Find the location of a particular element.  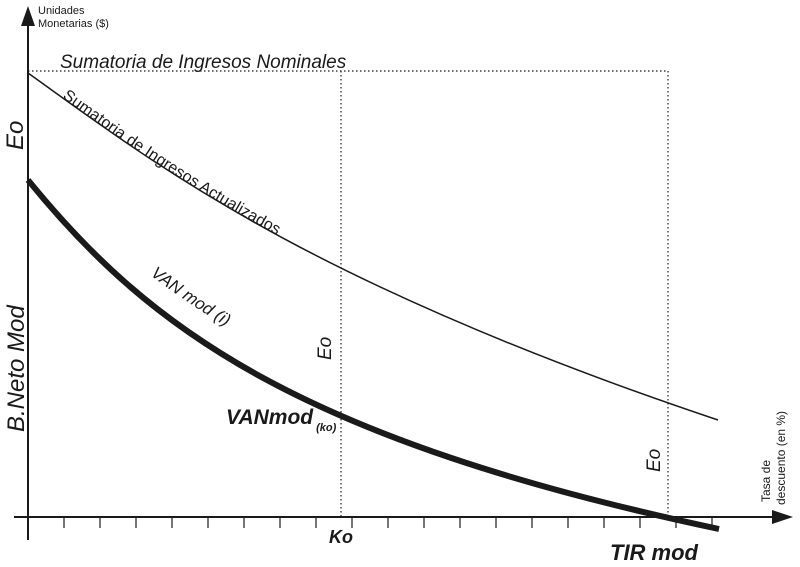

eo-mid-label: Eo is located at coordinates (325, 348).